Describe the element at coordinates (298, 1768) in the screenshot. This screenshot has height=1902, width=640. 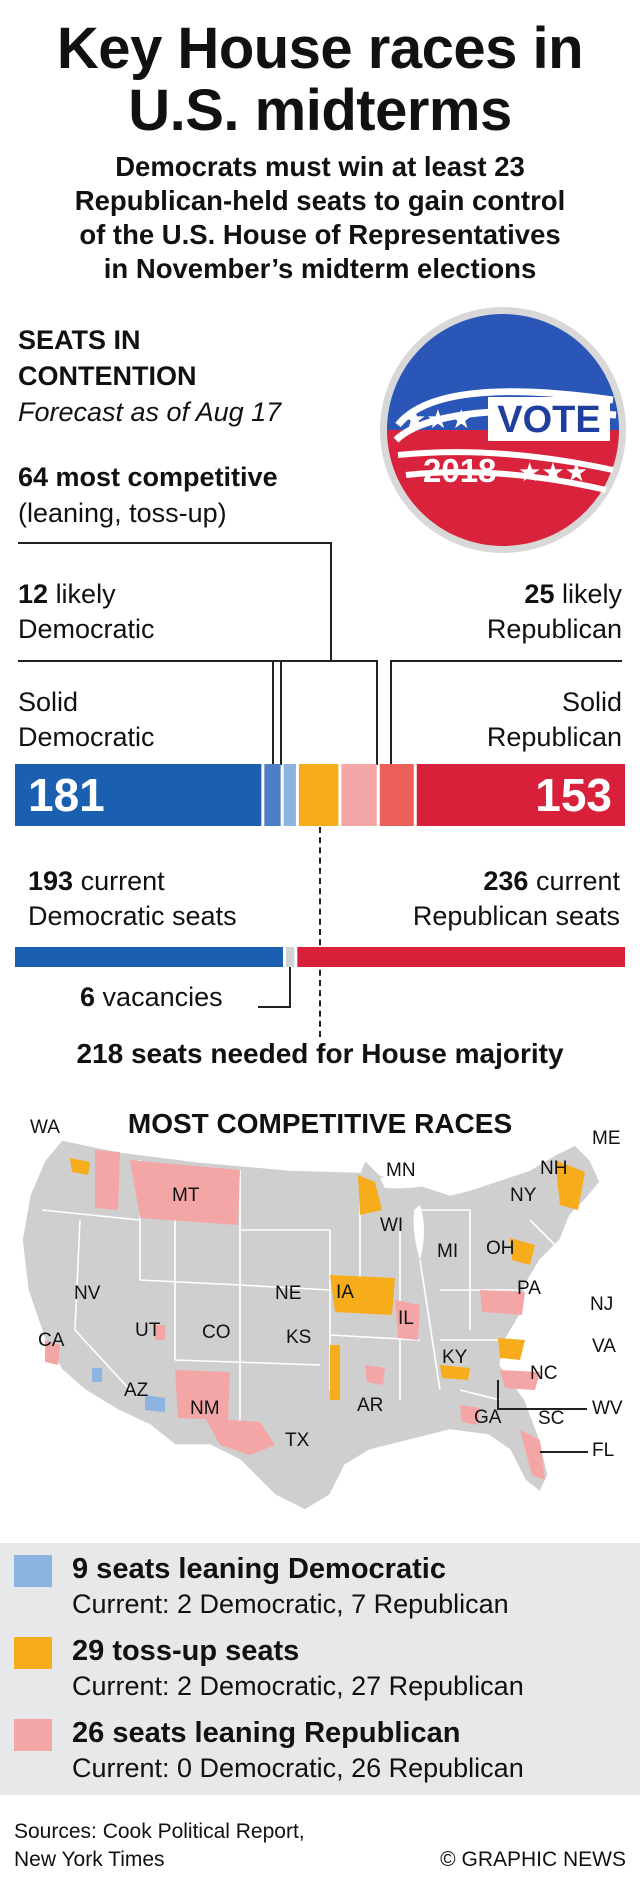
I see `legend-sub-leaning-republican: Current: 0 Democratic, 26 Republican` at that location.